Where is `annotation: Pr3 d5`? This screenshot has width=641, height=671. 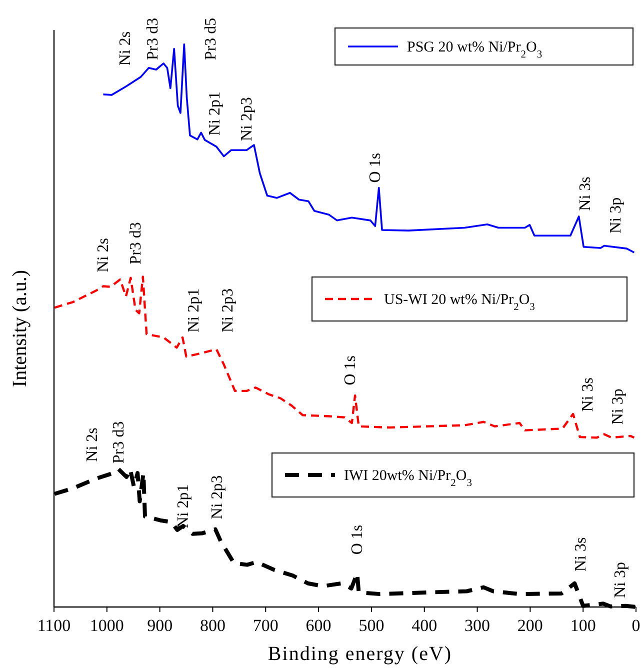
annotation: Pr3 d5 is located at coordinates (211, 39).